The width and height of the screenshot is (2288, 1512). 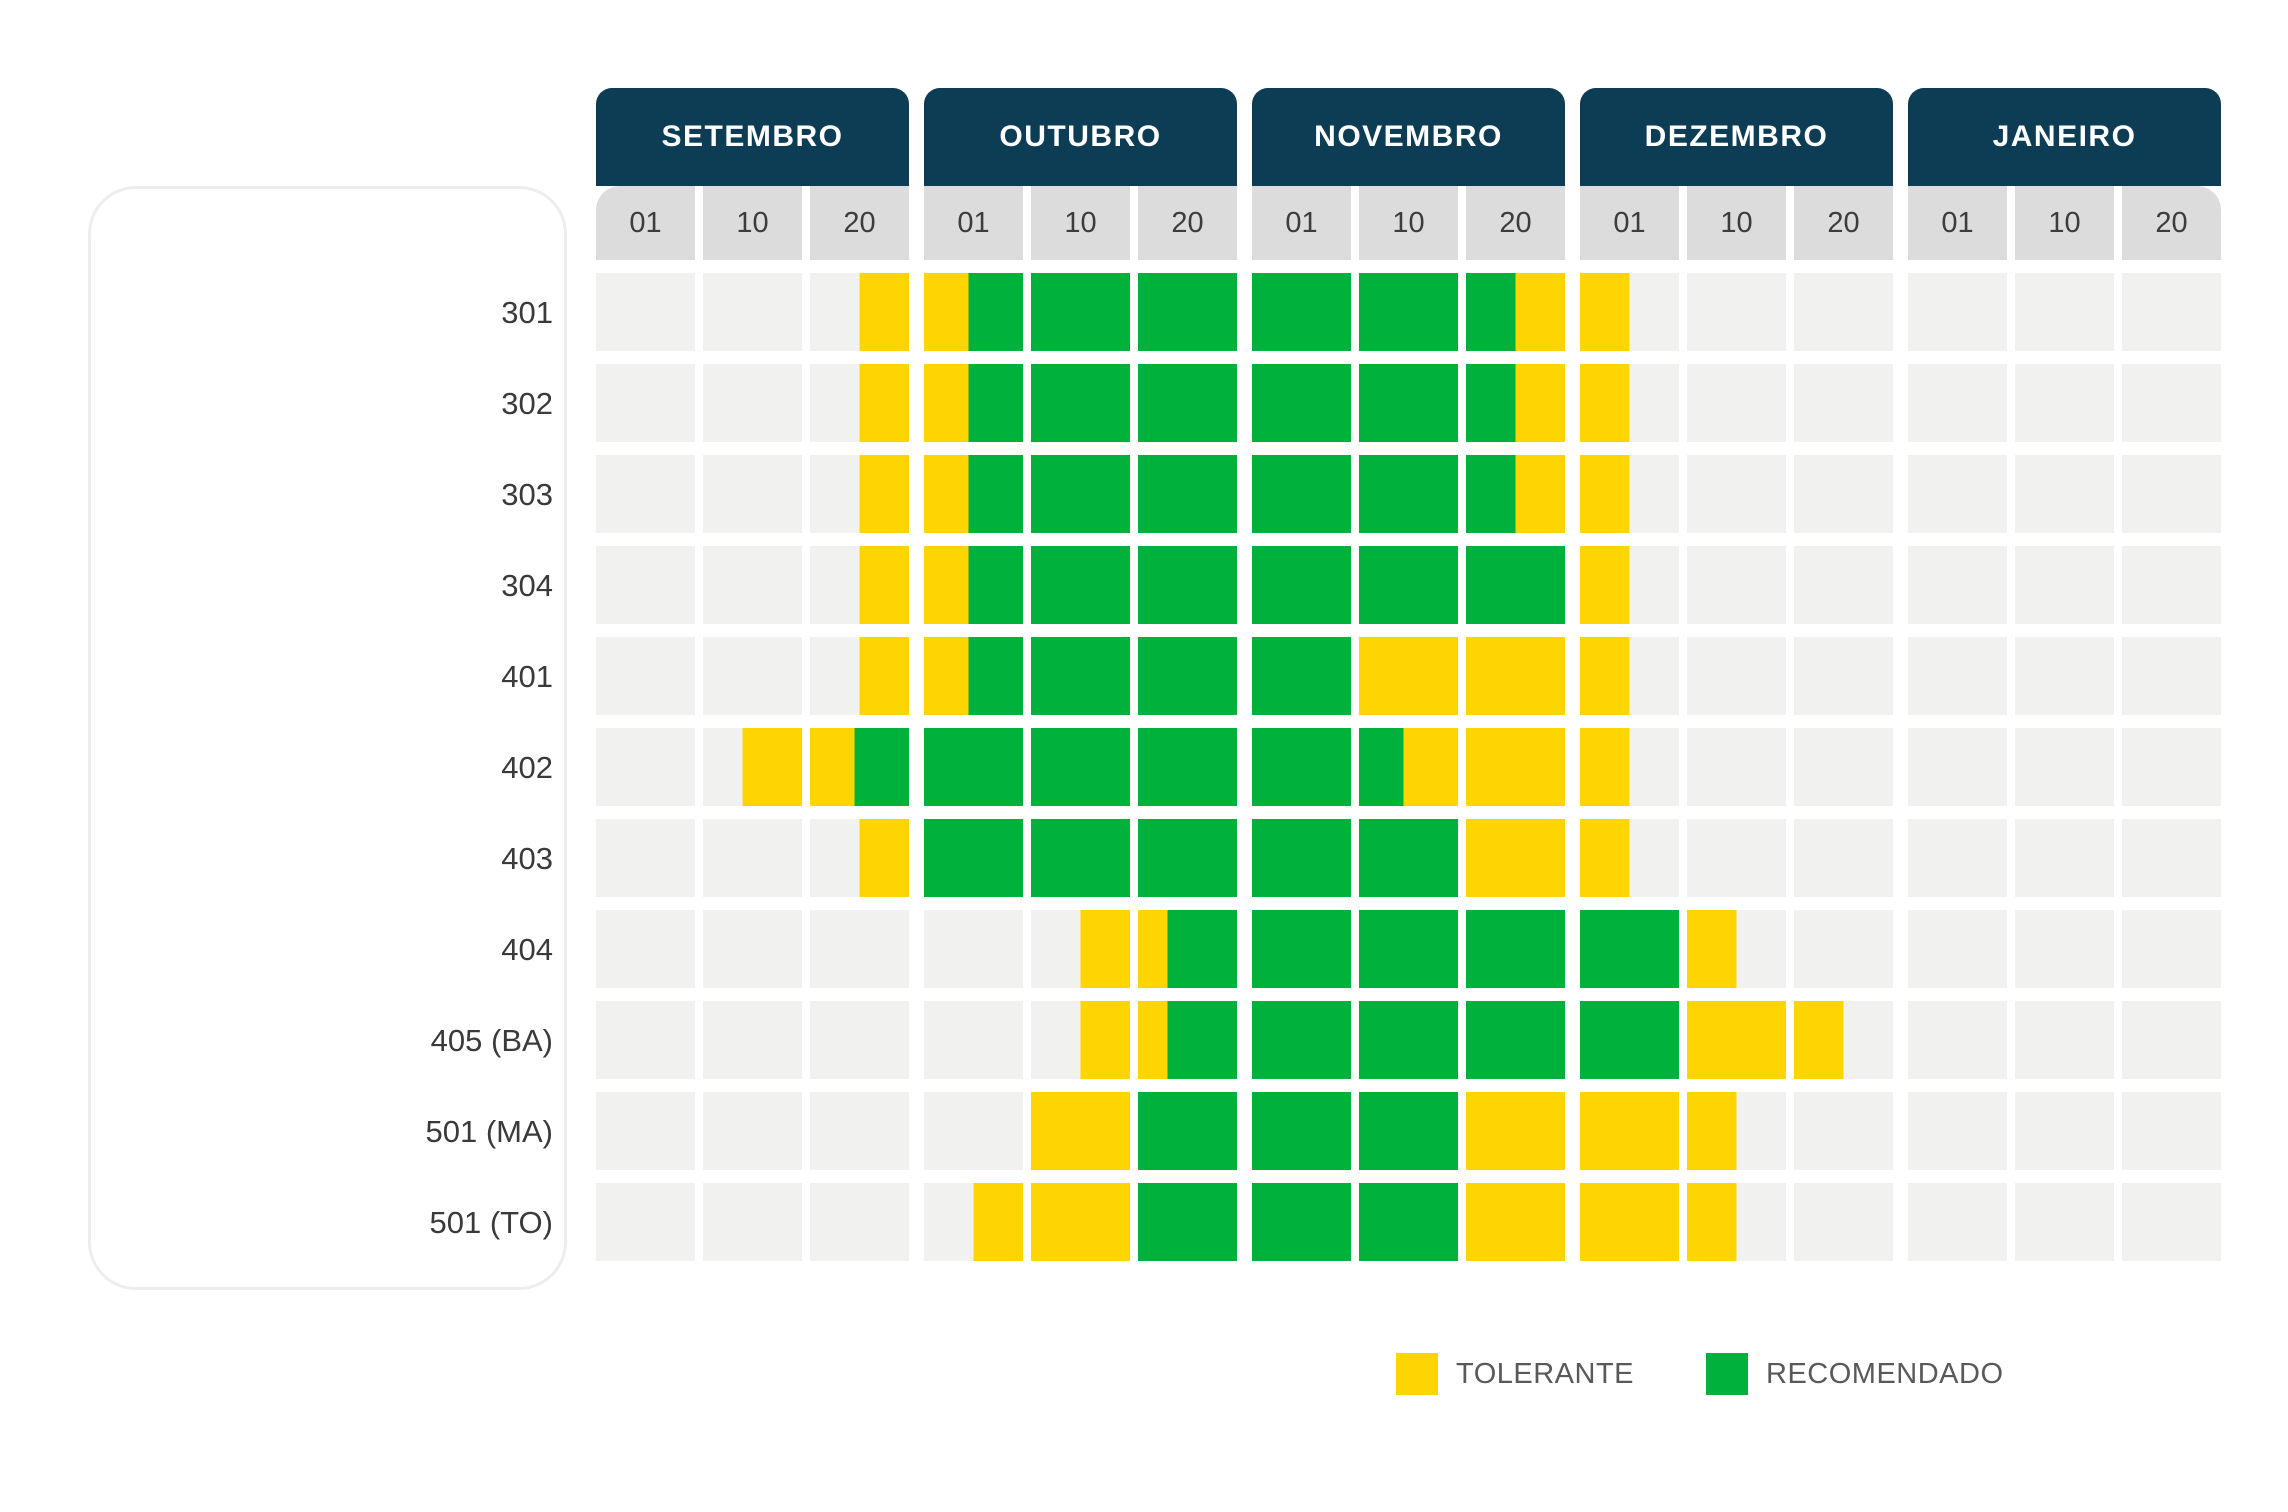 I want to click on row-label-405-ba: 405 (BA), so click(x=491, y=1040).